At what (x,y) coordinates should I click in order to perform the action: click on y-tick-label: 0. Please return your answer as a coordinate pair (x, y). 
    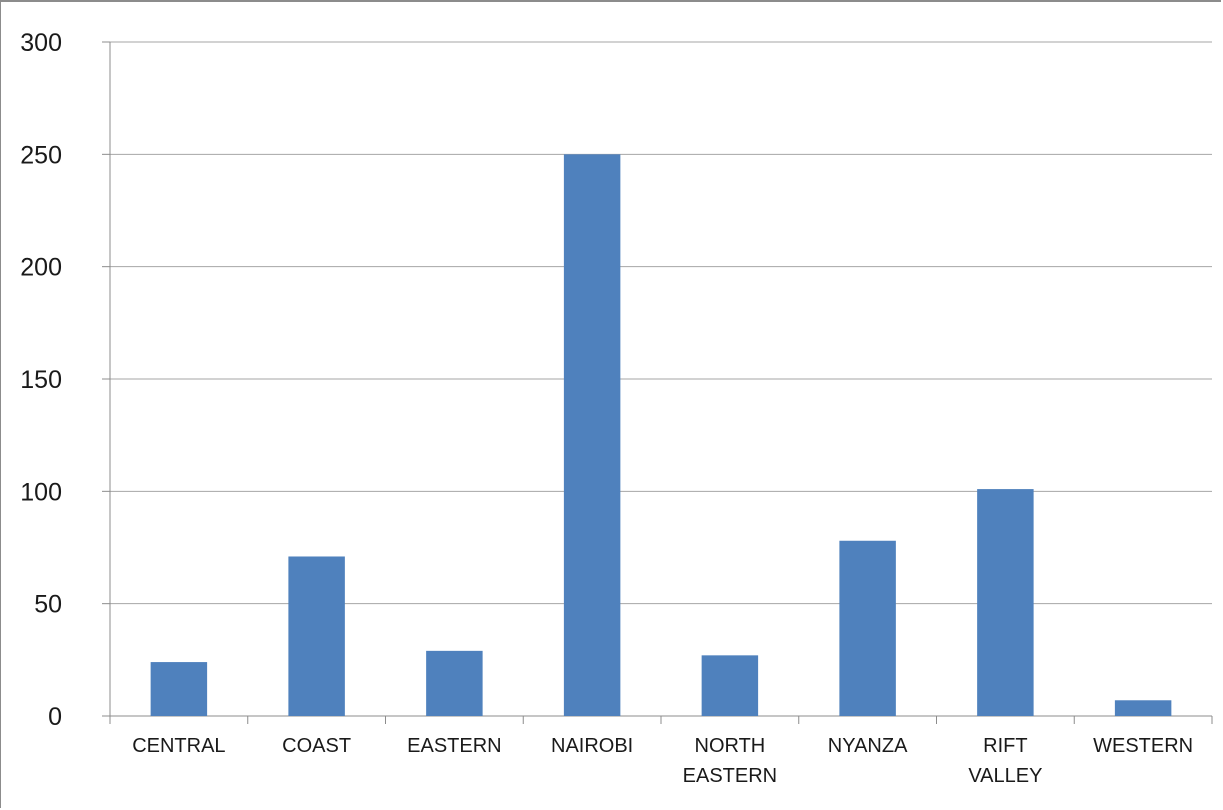
    Looking at the image, I should click on (55, 717).